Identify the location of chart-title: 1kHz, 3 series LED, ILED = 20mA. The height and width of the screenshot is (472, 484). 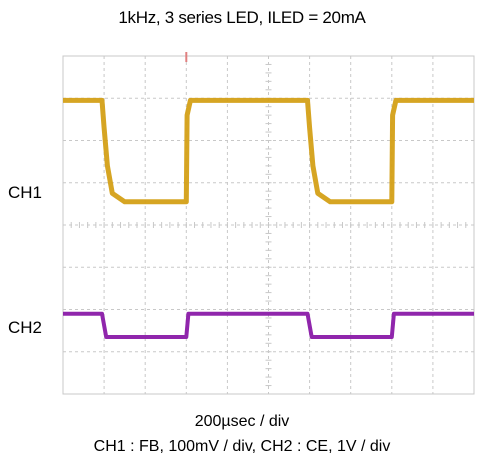
(242, 17).